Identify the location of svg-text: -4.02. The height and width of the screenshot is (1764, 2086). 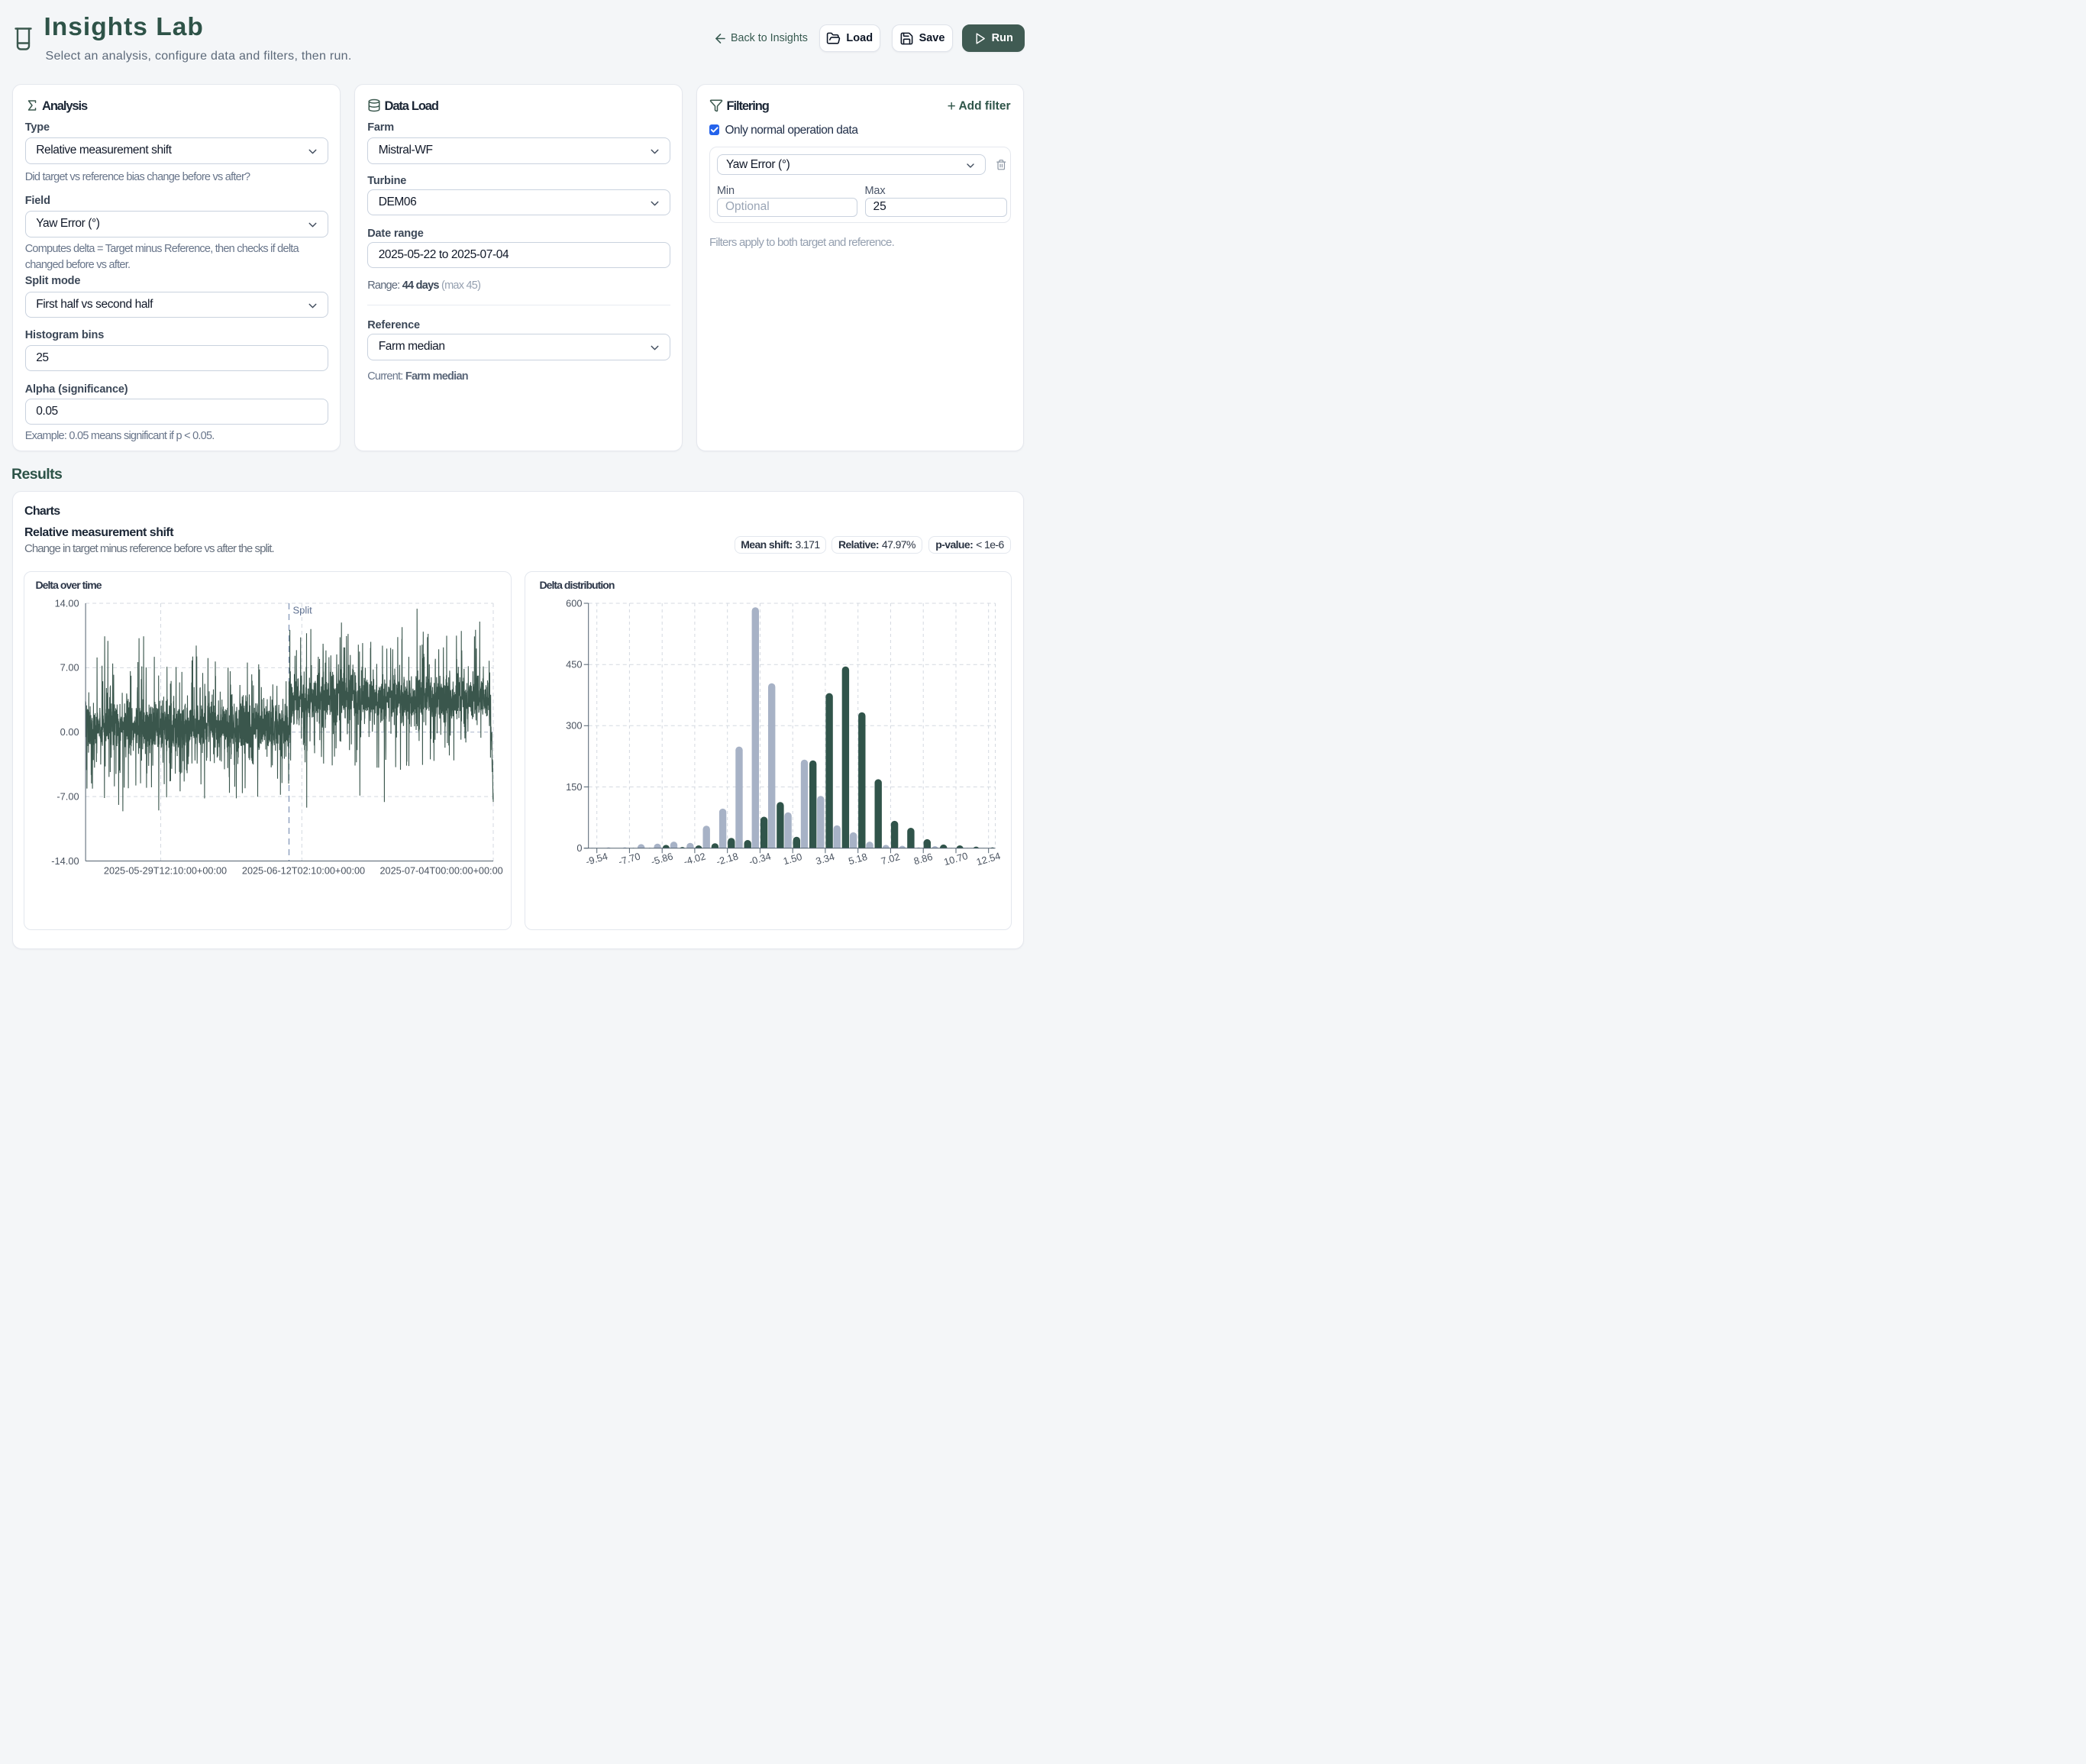
(695, 859).